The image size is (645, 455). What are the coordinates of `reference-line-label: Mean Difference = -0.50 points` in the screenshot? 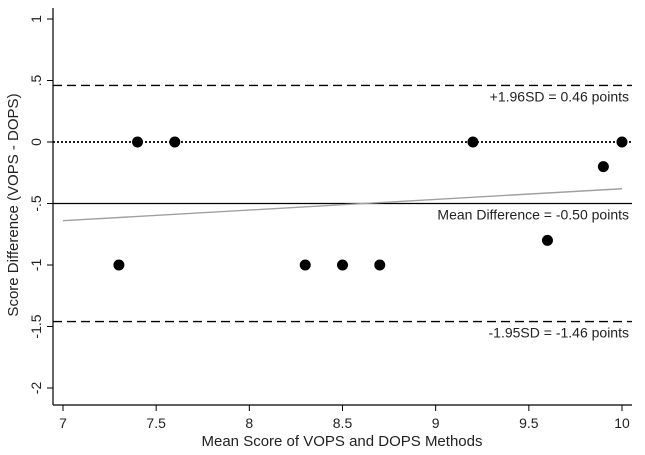 It's located at (533, 215).